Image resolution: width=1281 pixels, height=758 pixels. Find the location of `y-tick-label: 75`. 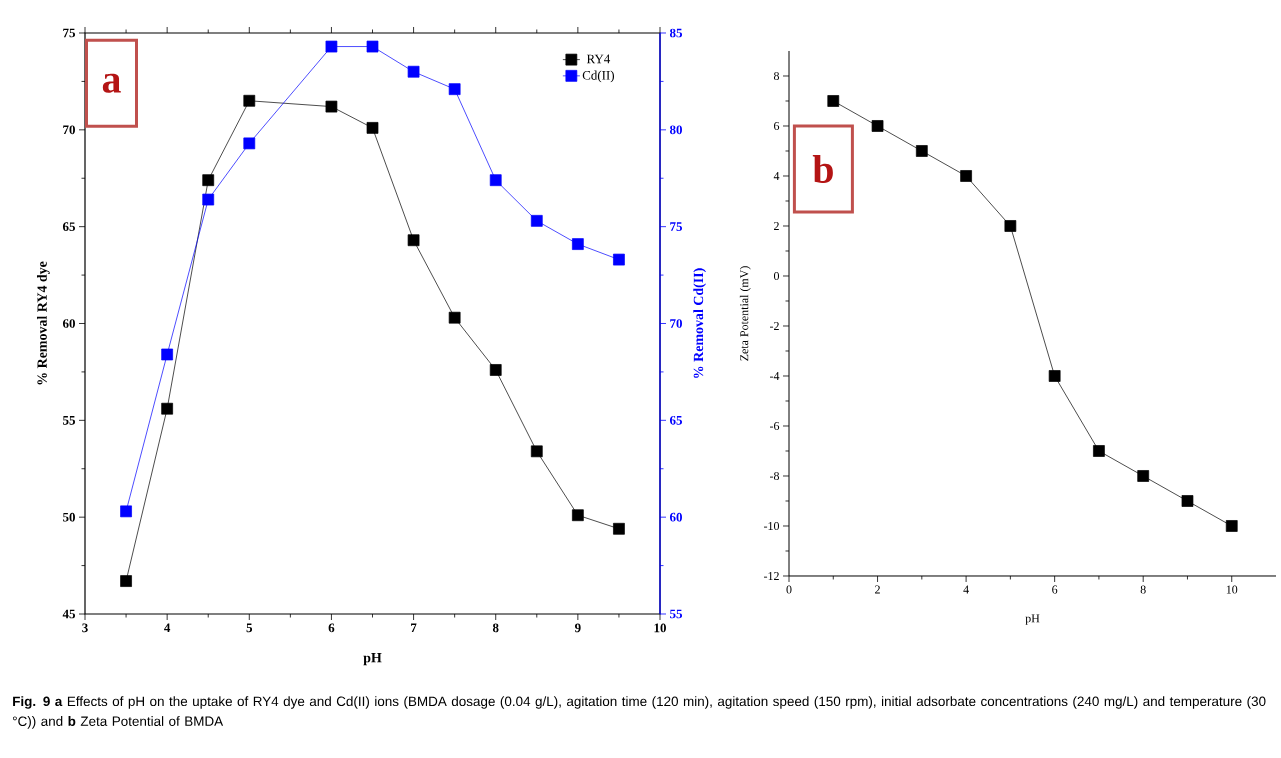

y-tick-label: 75 is located at coordinates (69, 33).